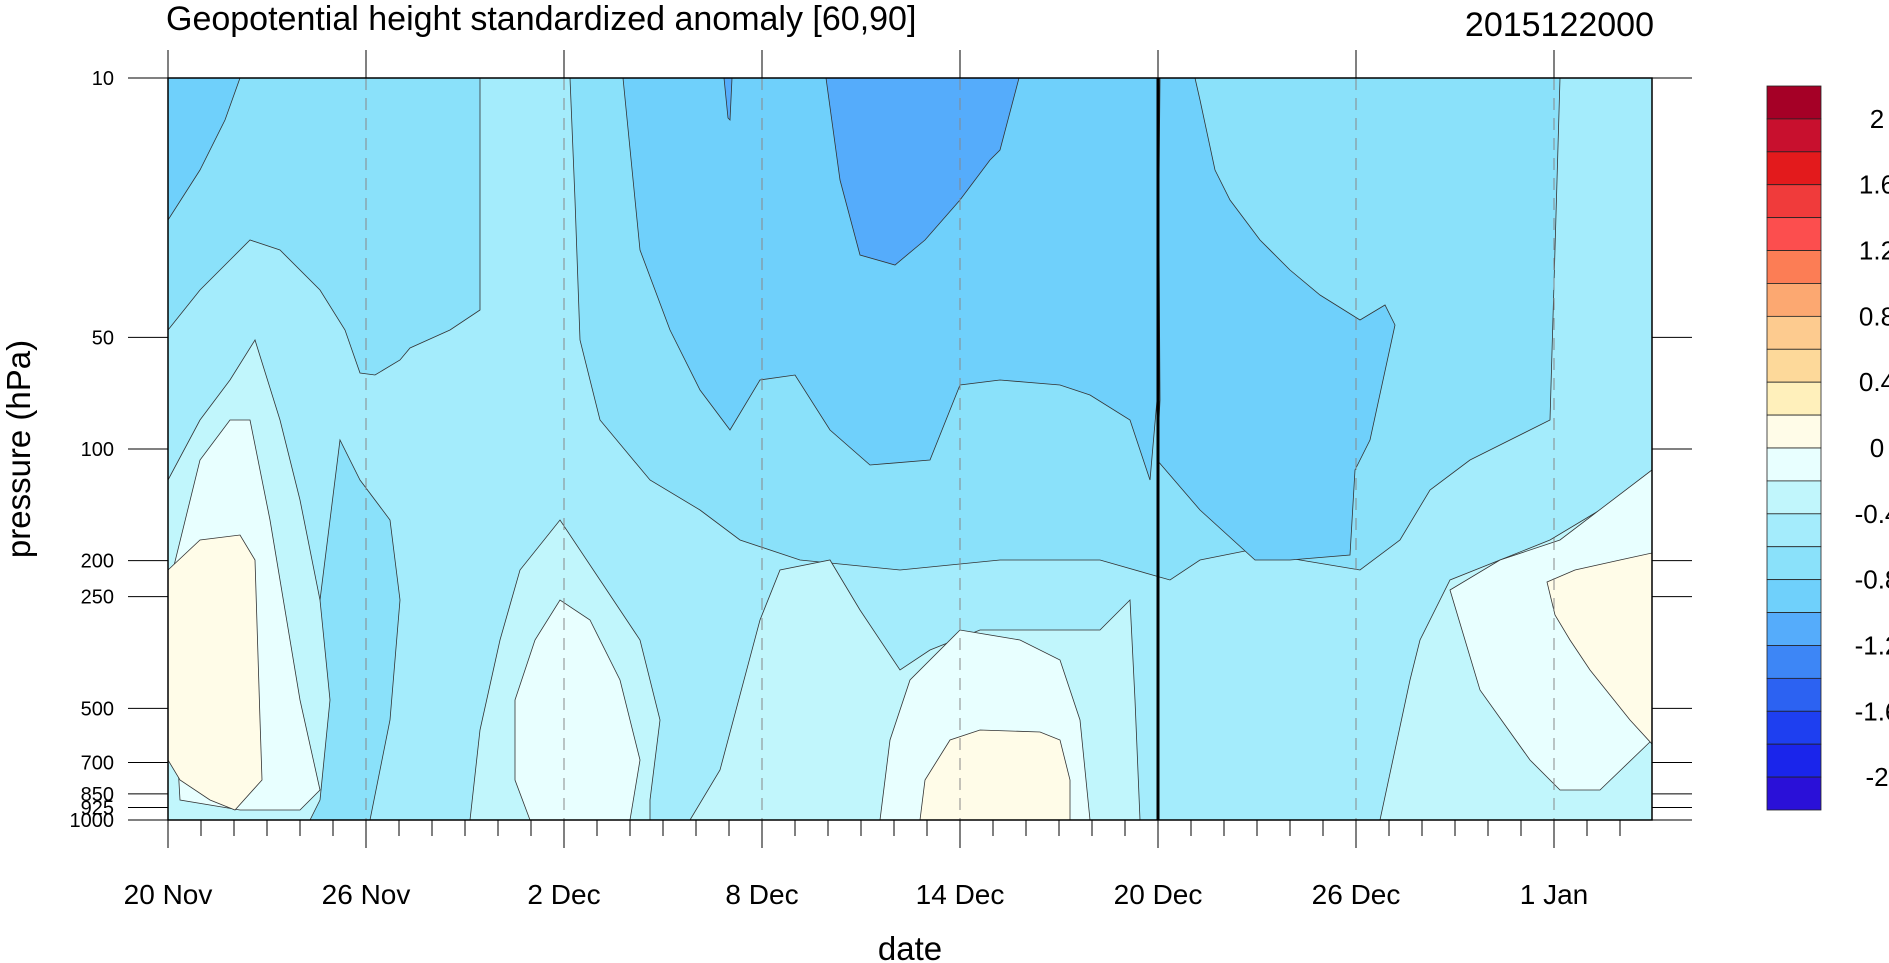 This screenshot has height=963, width=1889. What do you see at coordinates (97, 709) in the screenshot?
I see `y-tick-label-5: 500` at bounding box center [97, 709].